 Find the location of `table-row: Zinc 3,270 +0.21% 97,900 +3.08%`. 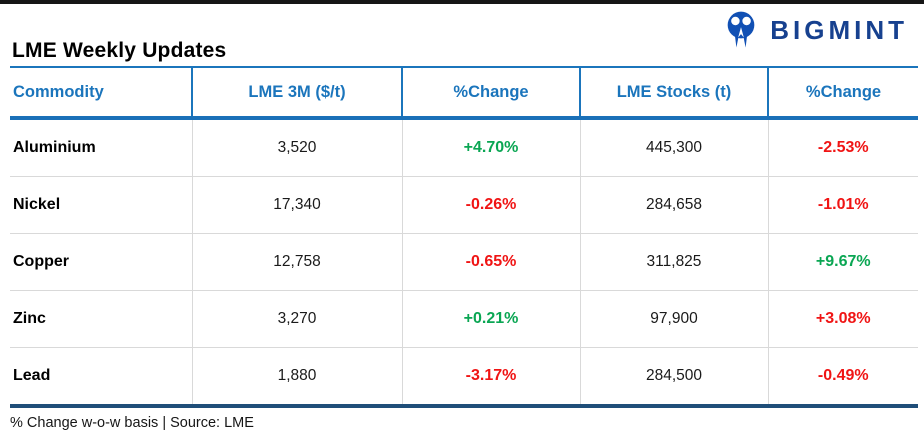

table-row: Zinc 3,270 +0.21% 97,900 +3.08% is located at coordinates (464, 319).